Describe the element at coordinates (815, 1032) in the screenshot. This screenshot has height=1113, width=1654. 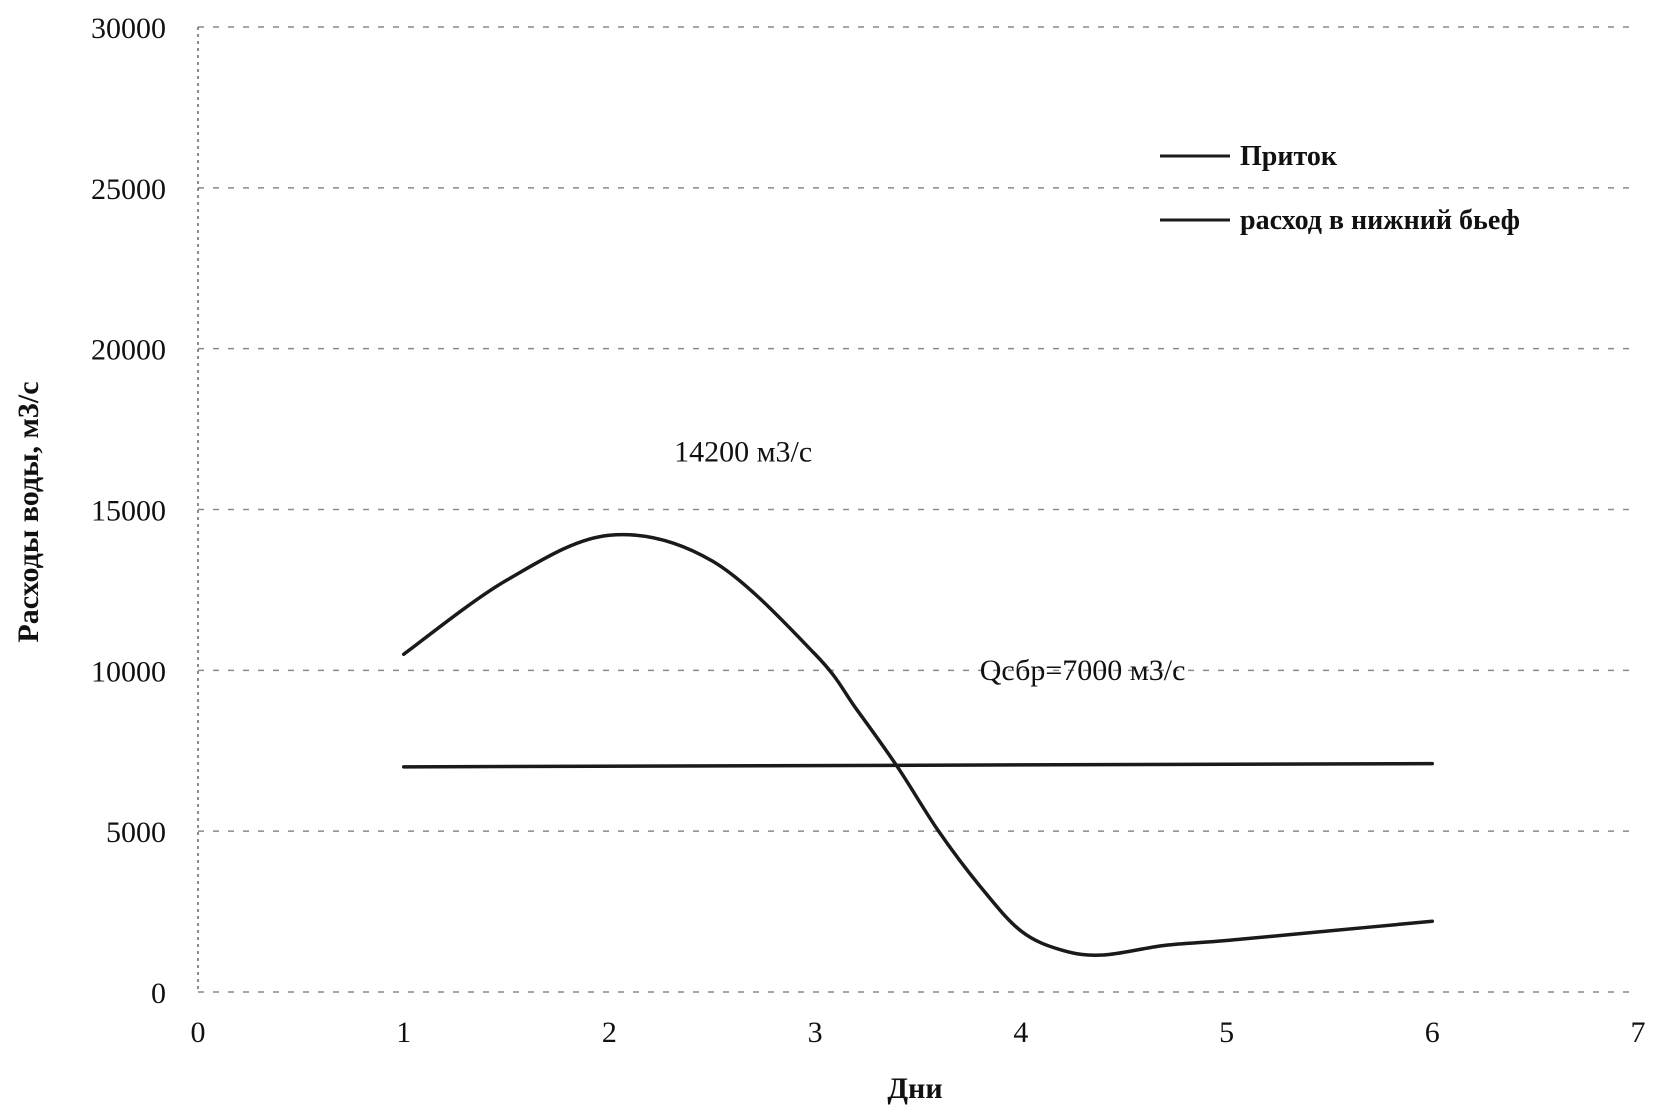
I see `x-tick-label: 3` at that location.